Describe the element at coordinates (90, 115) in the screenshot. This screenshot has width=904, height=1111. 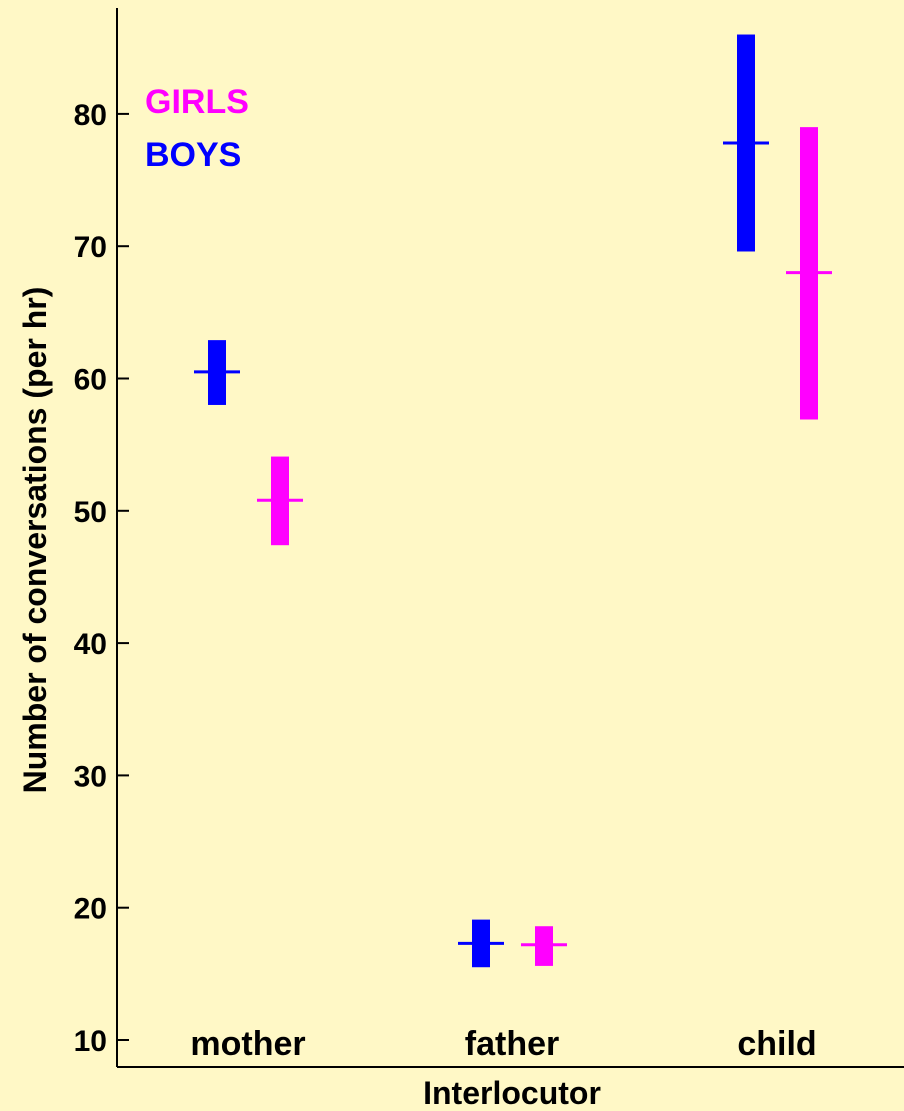
I see `y-tick-label: 80` at that location.